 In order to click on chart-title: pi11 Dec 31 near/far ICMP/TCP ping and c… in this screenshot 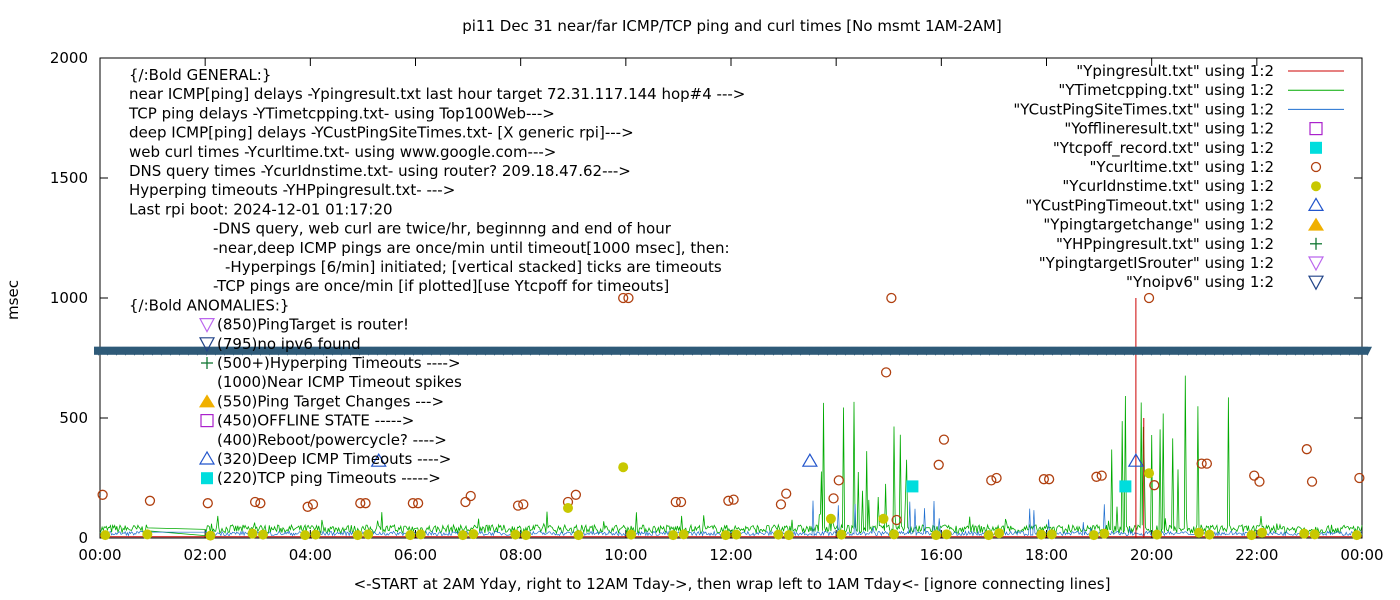, I will do `click(732, 26)`.